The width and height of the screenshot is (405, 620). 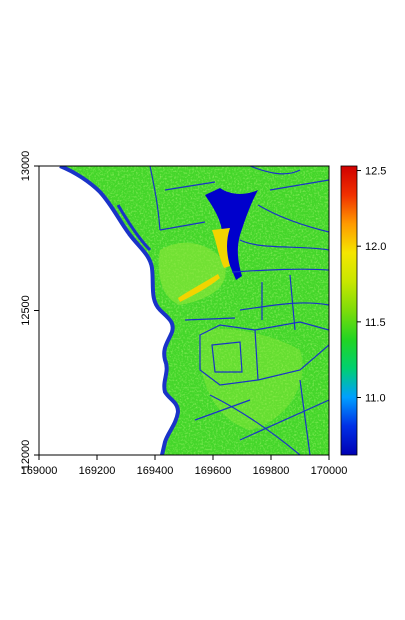 What do you see at coordinates (213, 471) in the screenshot?
I see `x-tick-label: 169600` at bounding box center [213, 471].